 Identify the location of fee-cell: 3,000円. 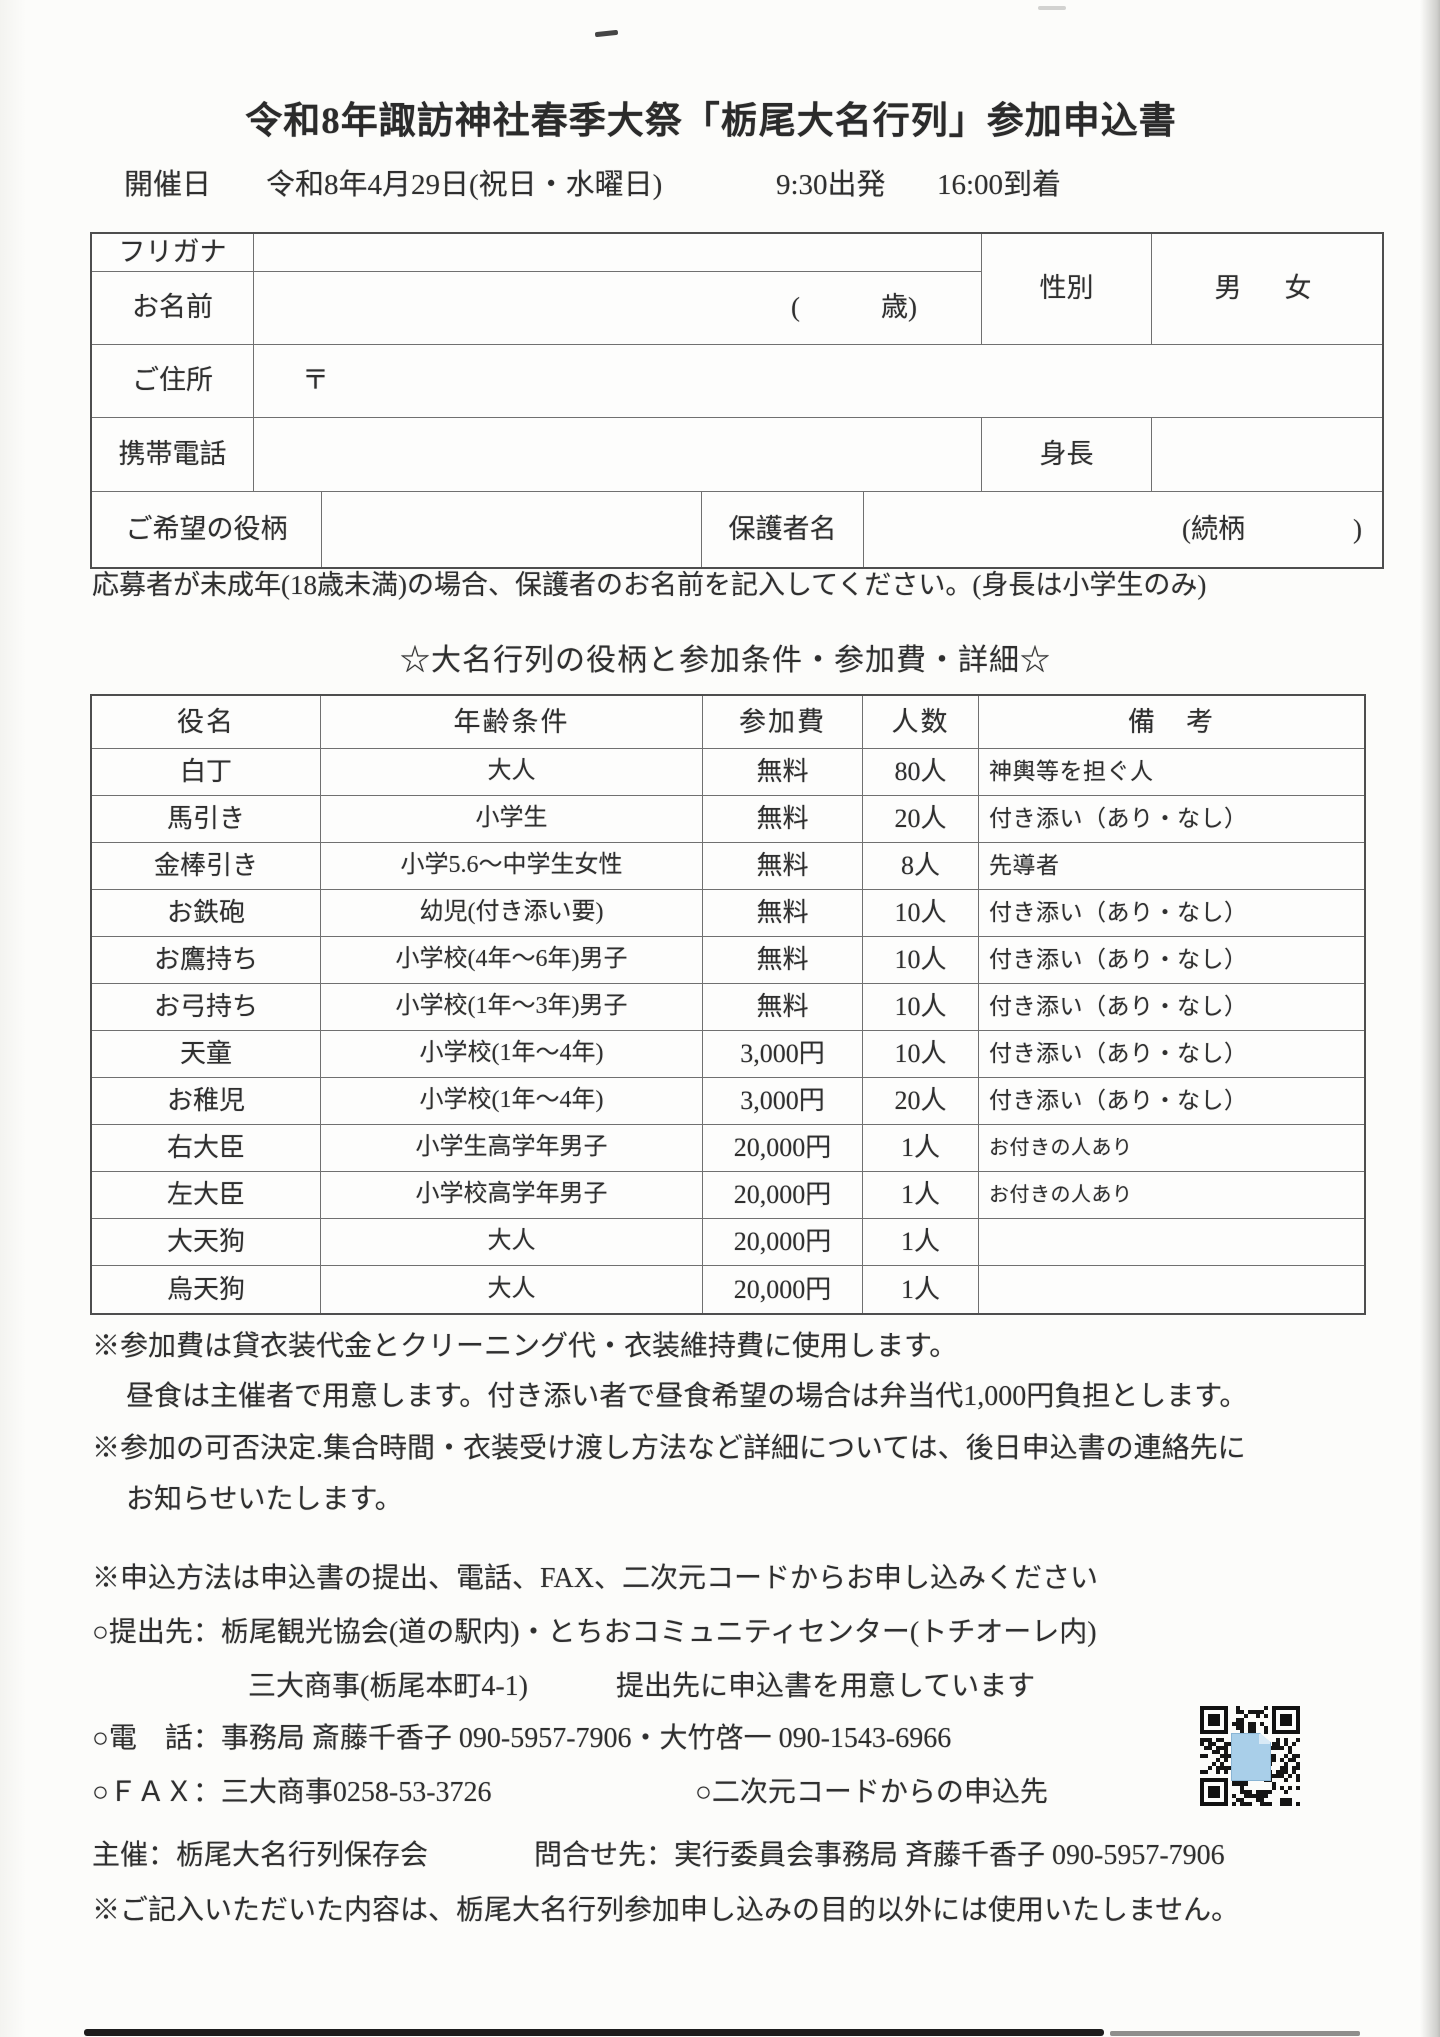
(783, 1101).